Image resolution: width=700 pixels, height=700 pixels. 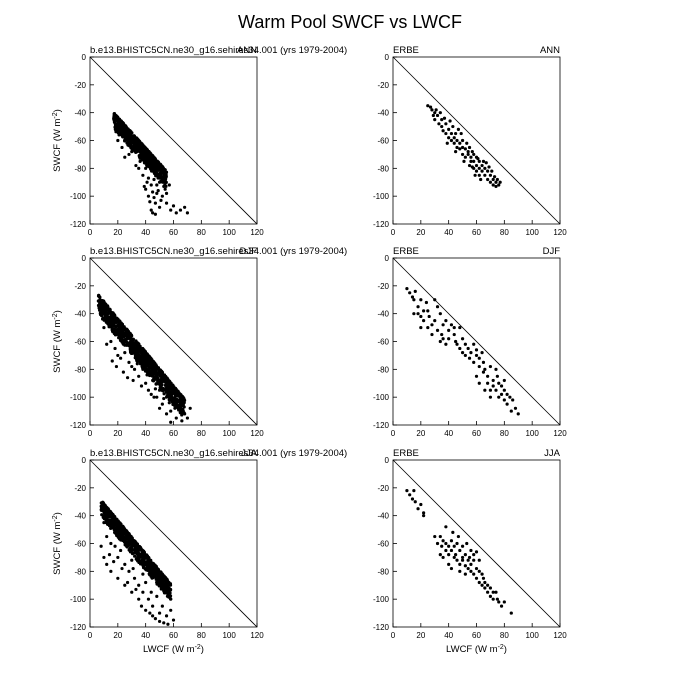 I want to click on x-tick-label: 0, so click(x=393, y=635).